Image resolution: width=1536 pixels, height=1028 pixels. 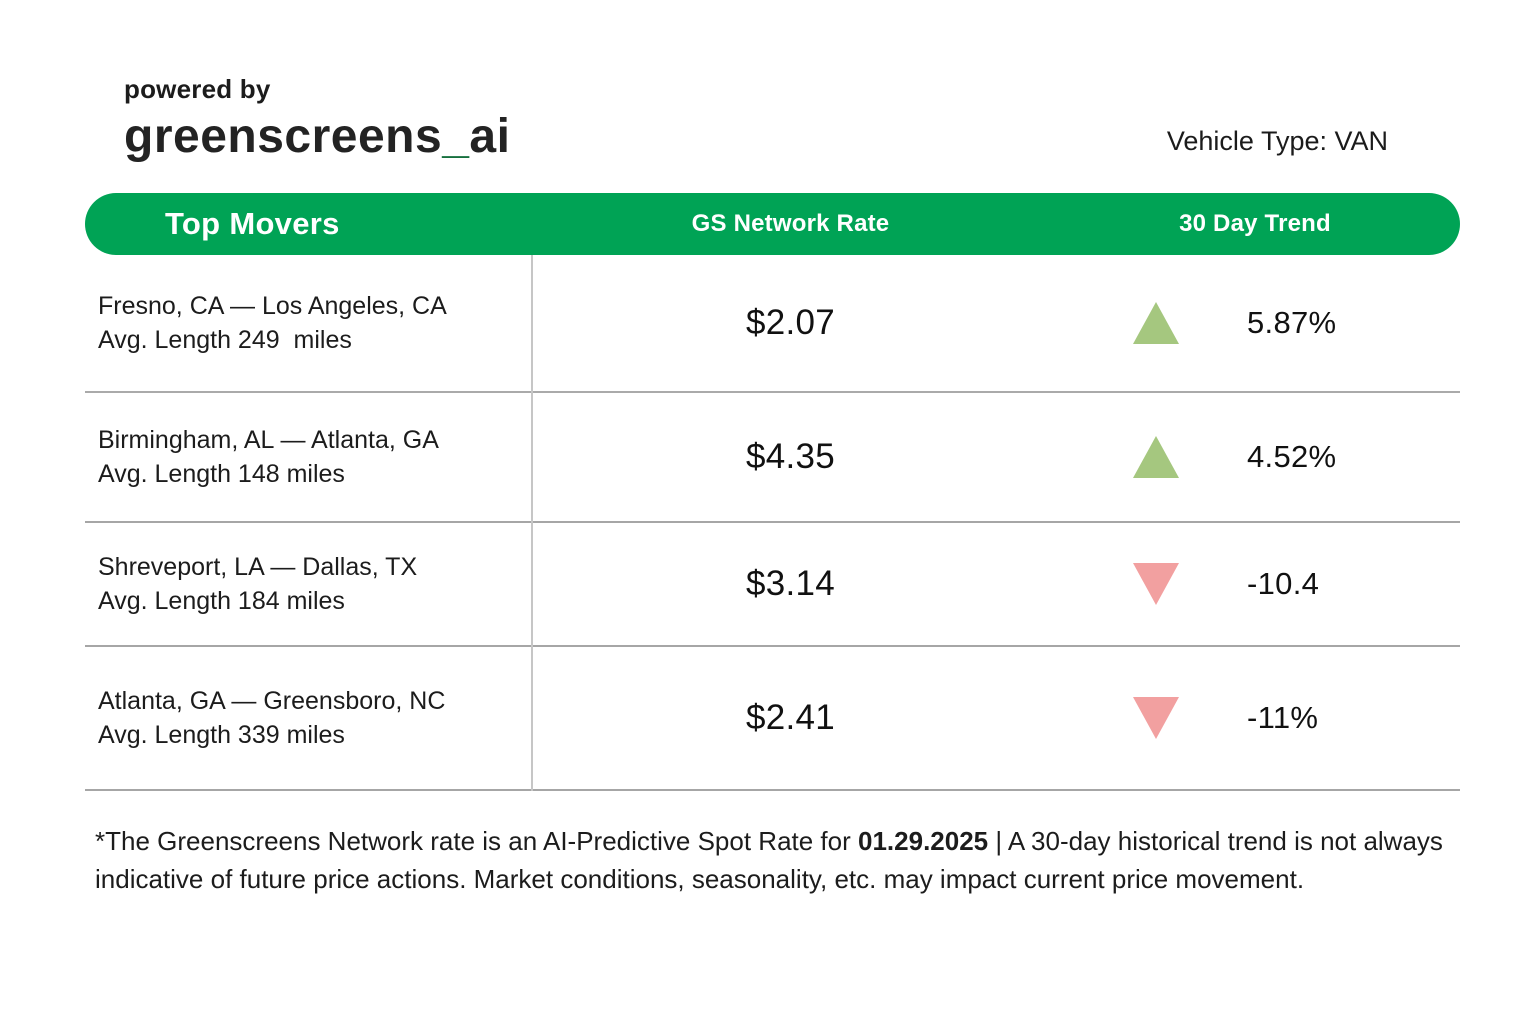 I want to click on lane-avg-length: Avg. Length 339 miles, so click(x=221, y=735).